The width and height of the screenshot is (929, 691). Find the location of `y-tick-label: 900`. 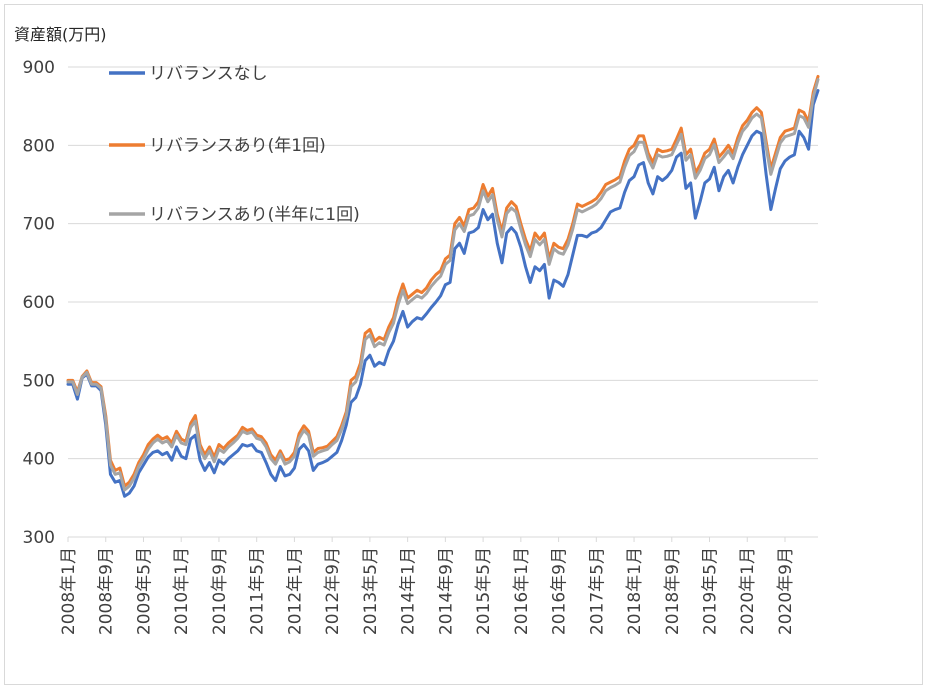

y-tick-label: 900 is located at coordinates (39, 68).